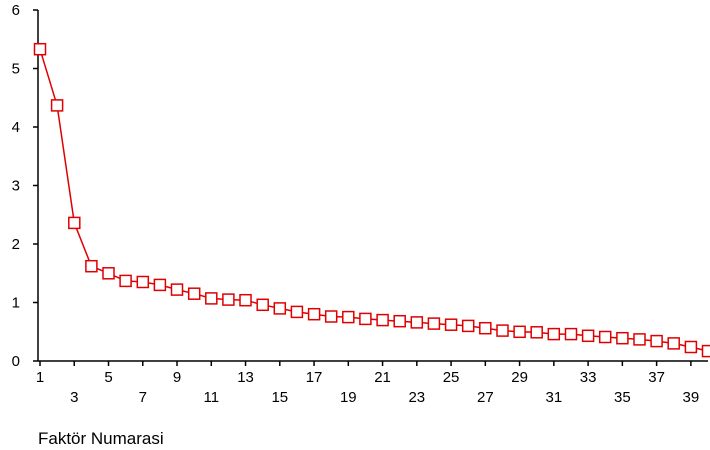 This screenshot has width=710, height=450. What do you see at coordinates (40, 377) in the screenshot?
I see `x-tick-label: 1` at bounding box center [40, 377].